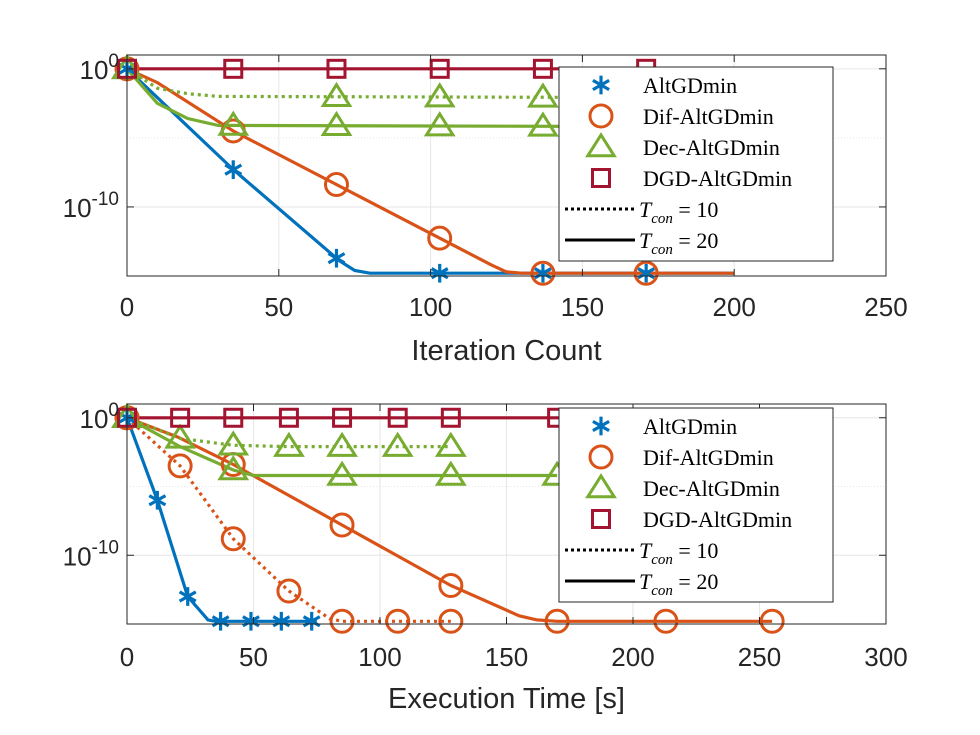  Describe the element at coordinates (601, 457) in the screenshot. I see `legend-marker-dif-altgdmin` at that location.